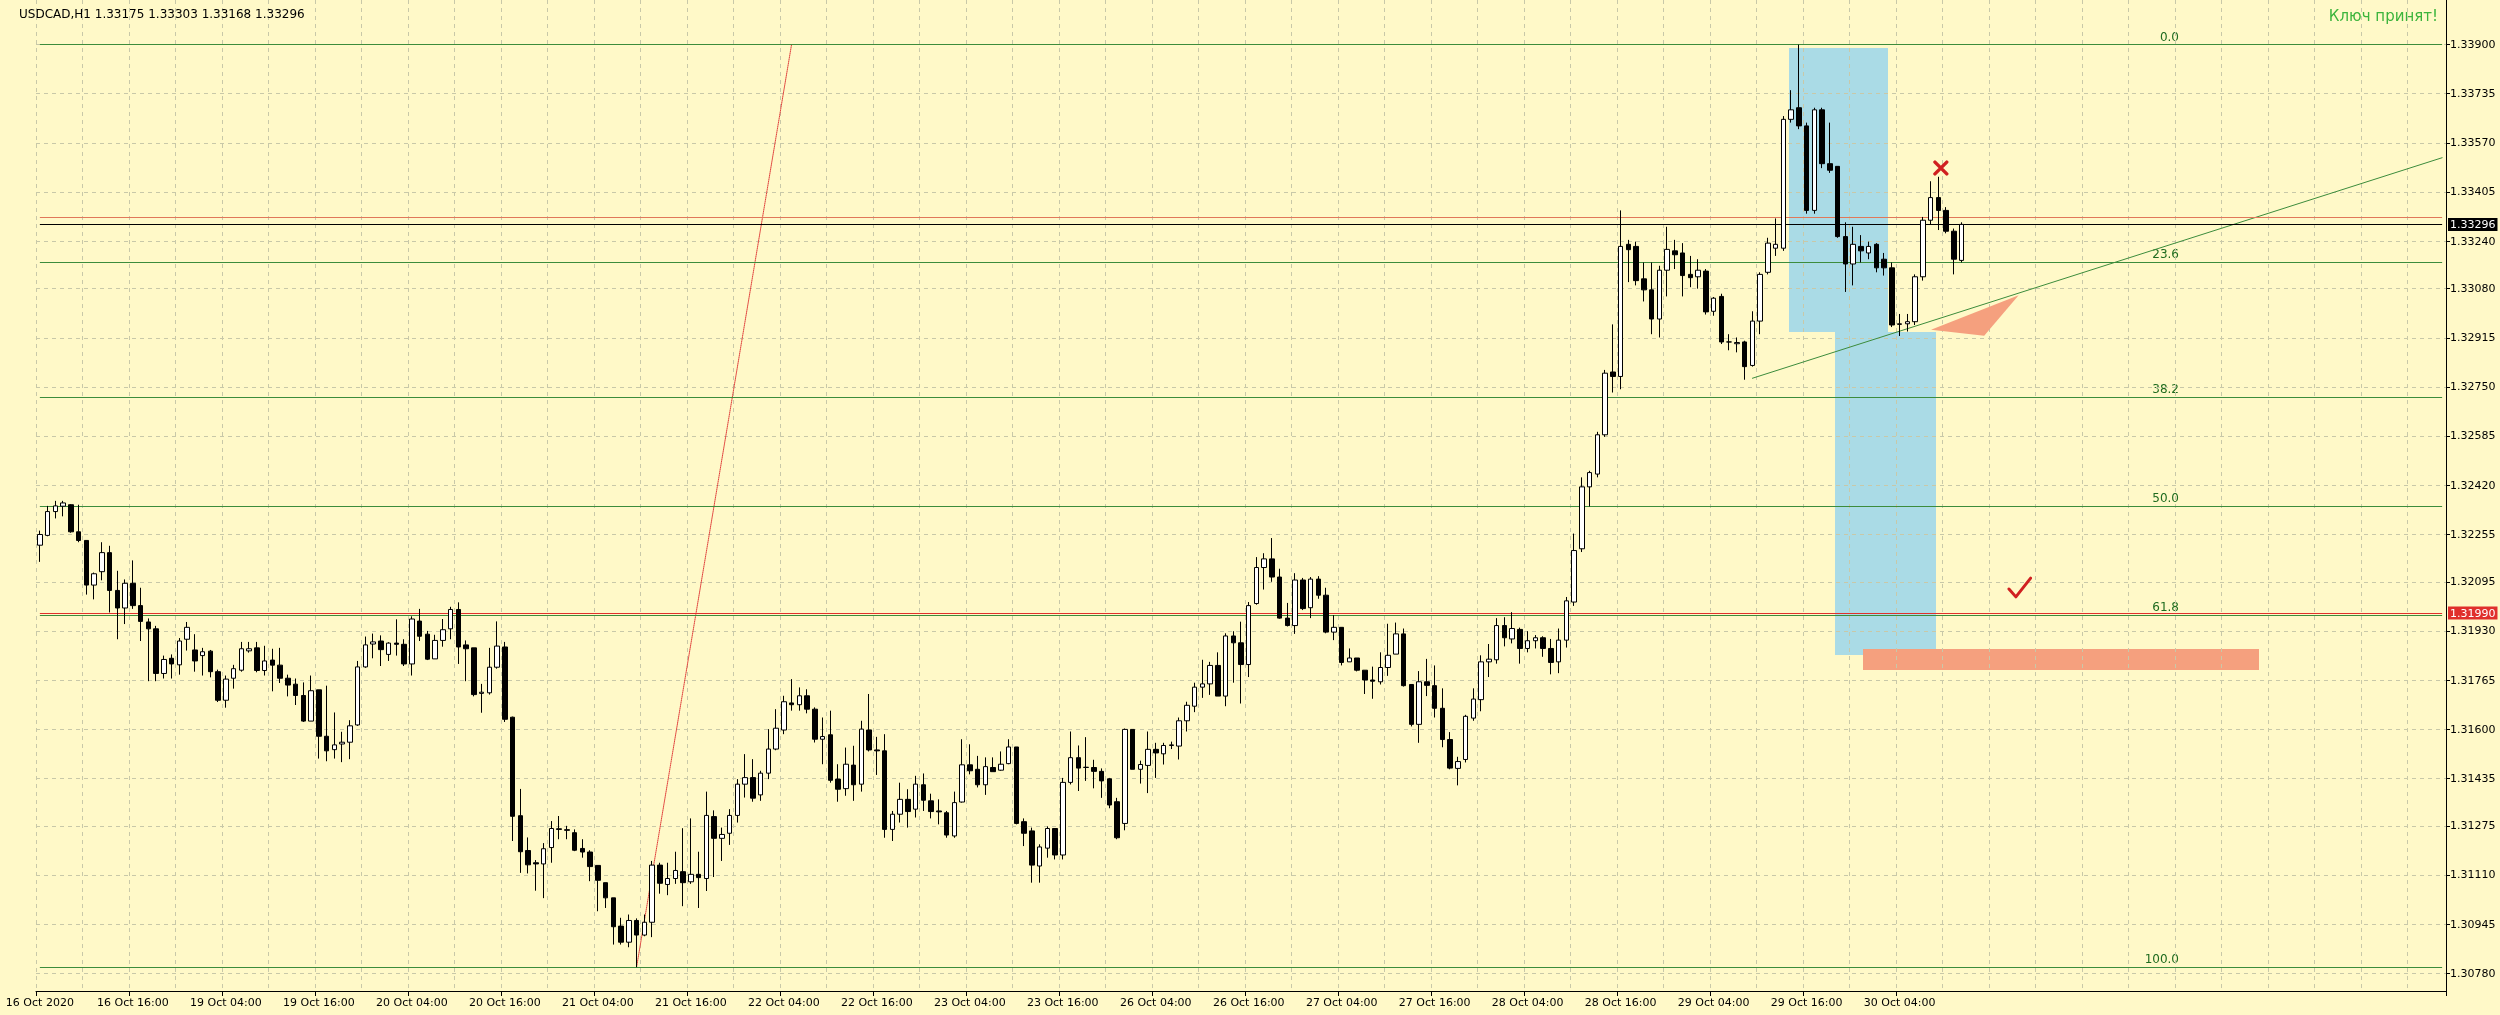  I want to click on y-tick-label: 1.33735, so click(2473, 94).